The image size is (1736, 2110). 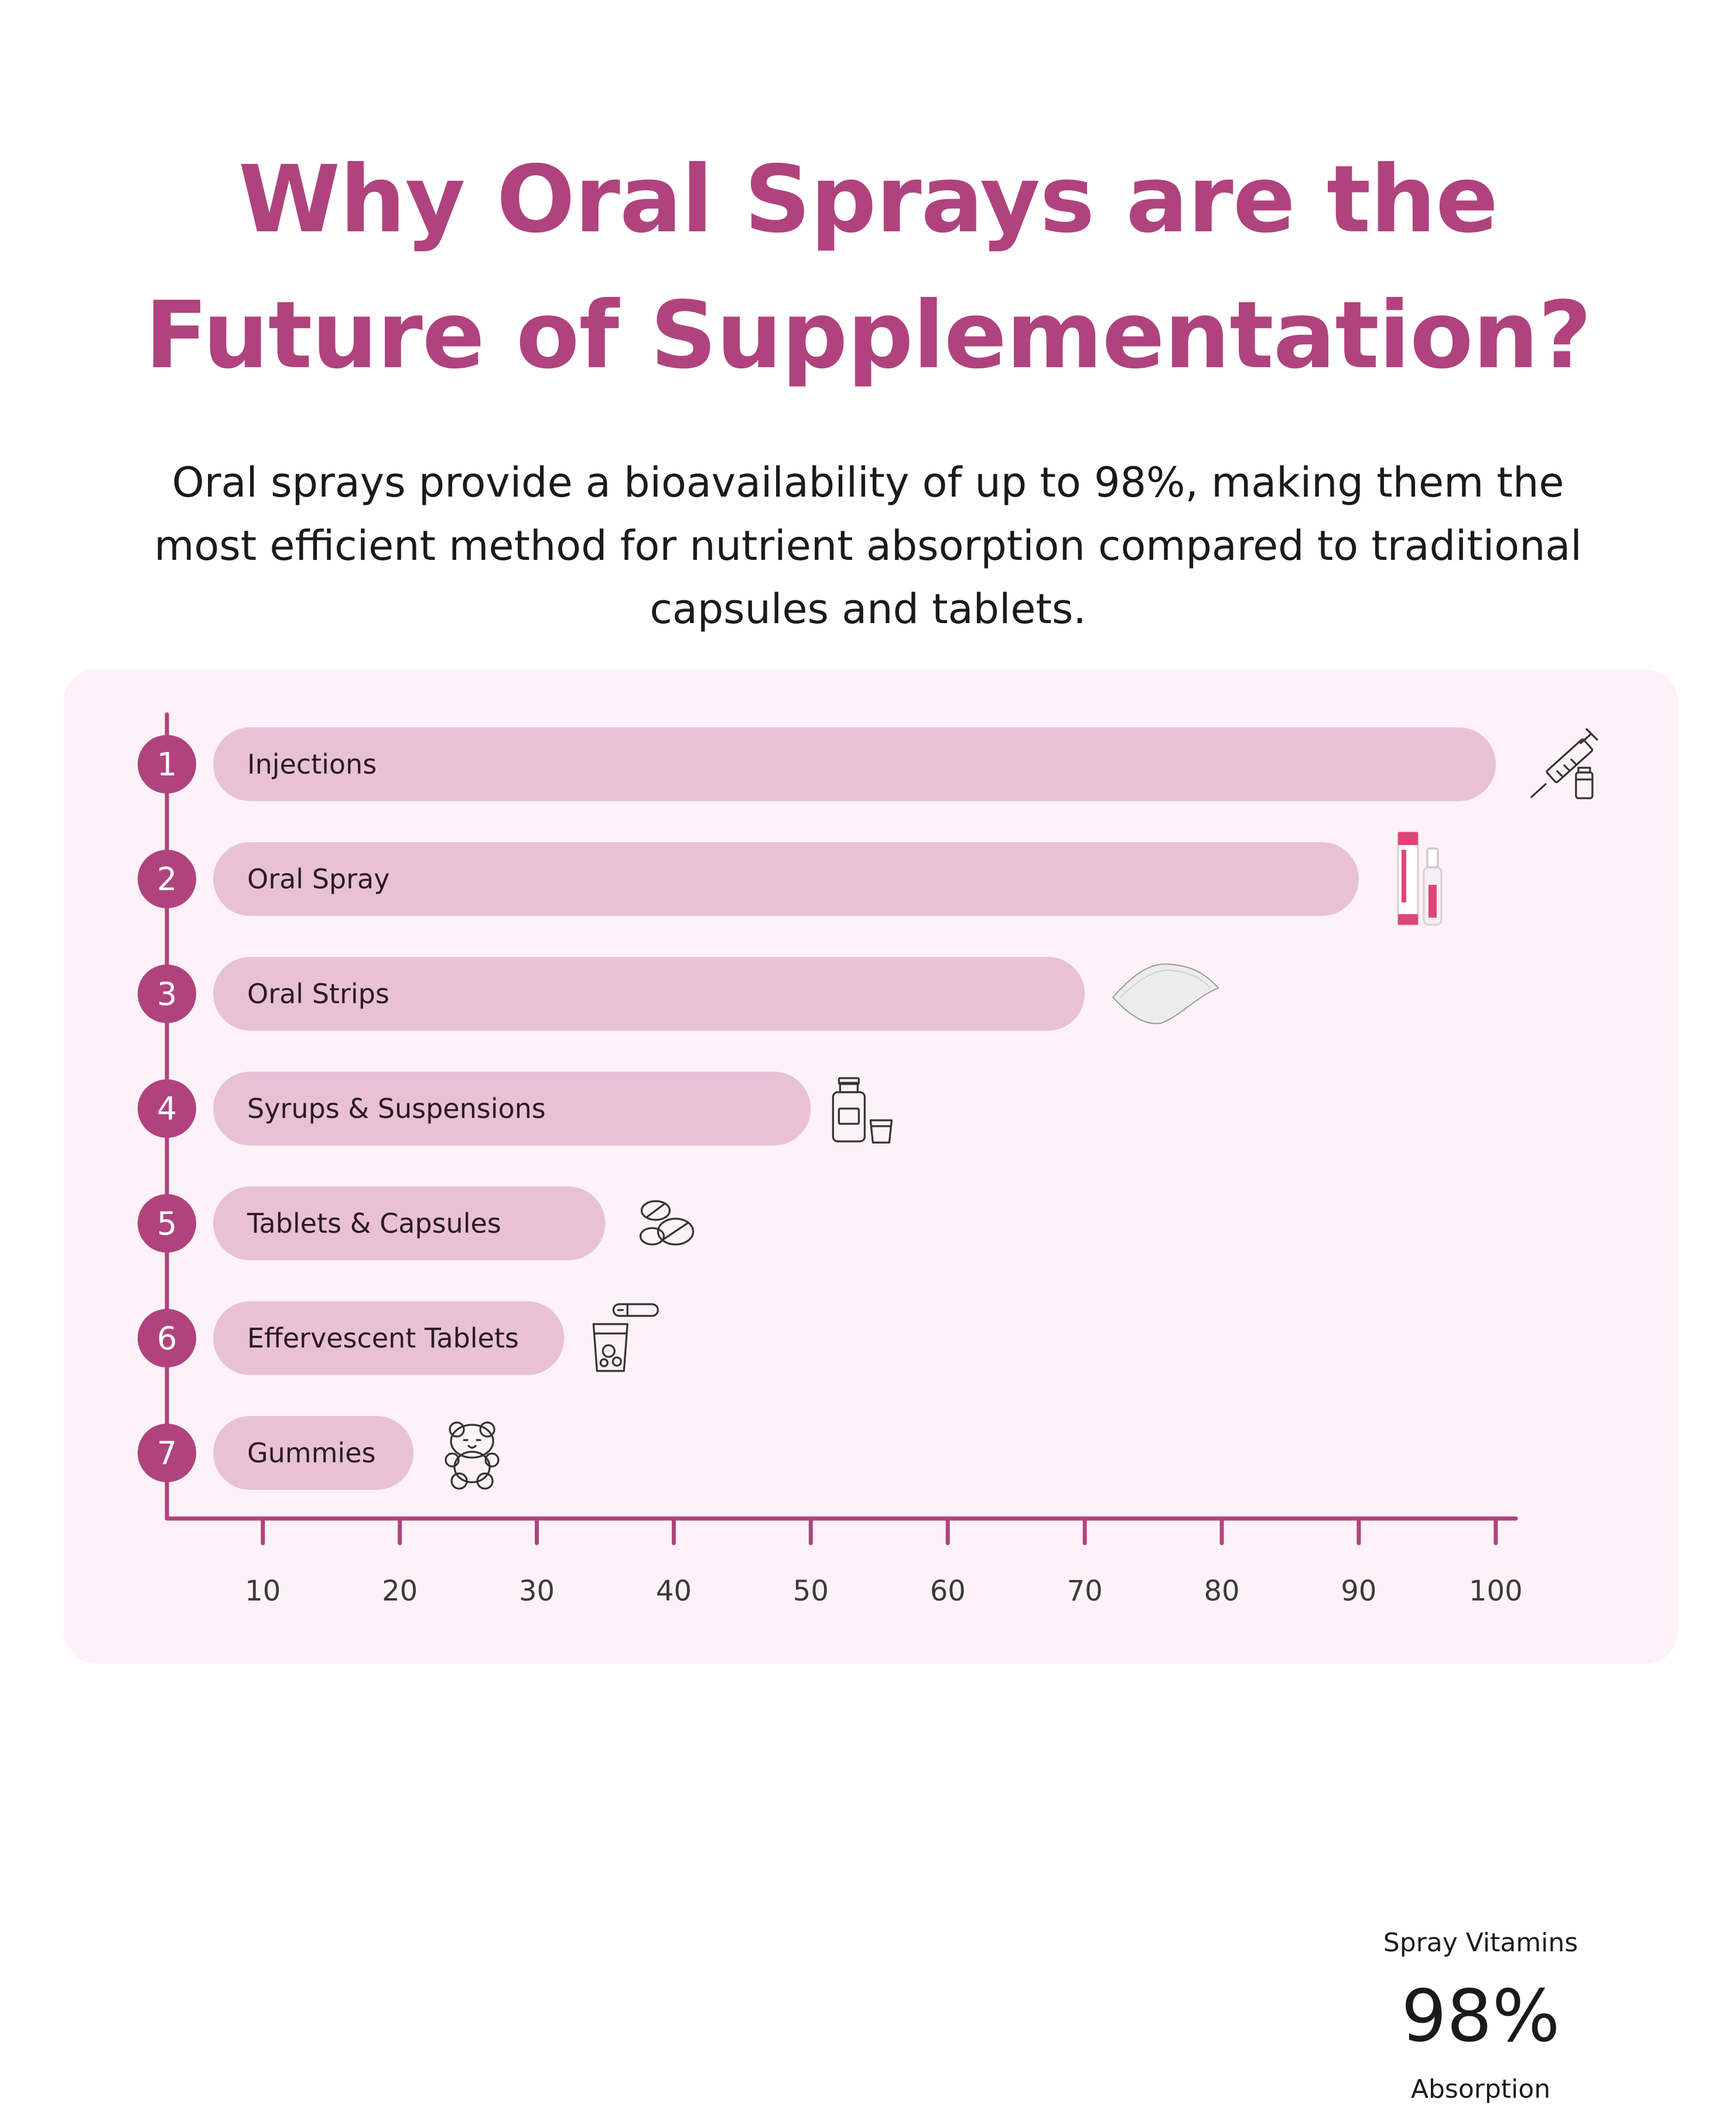 I want to click on bar-row-6: Effervescent Tablets 6, so click(x=398, y=1338).